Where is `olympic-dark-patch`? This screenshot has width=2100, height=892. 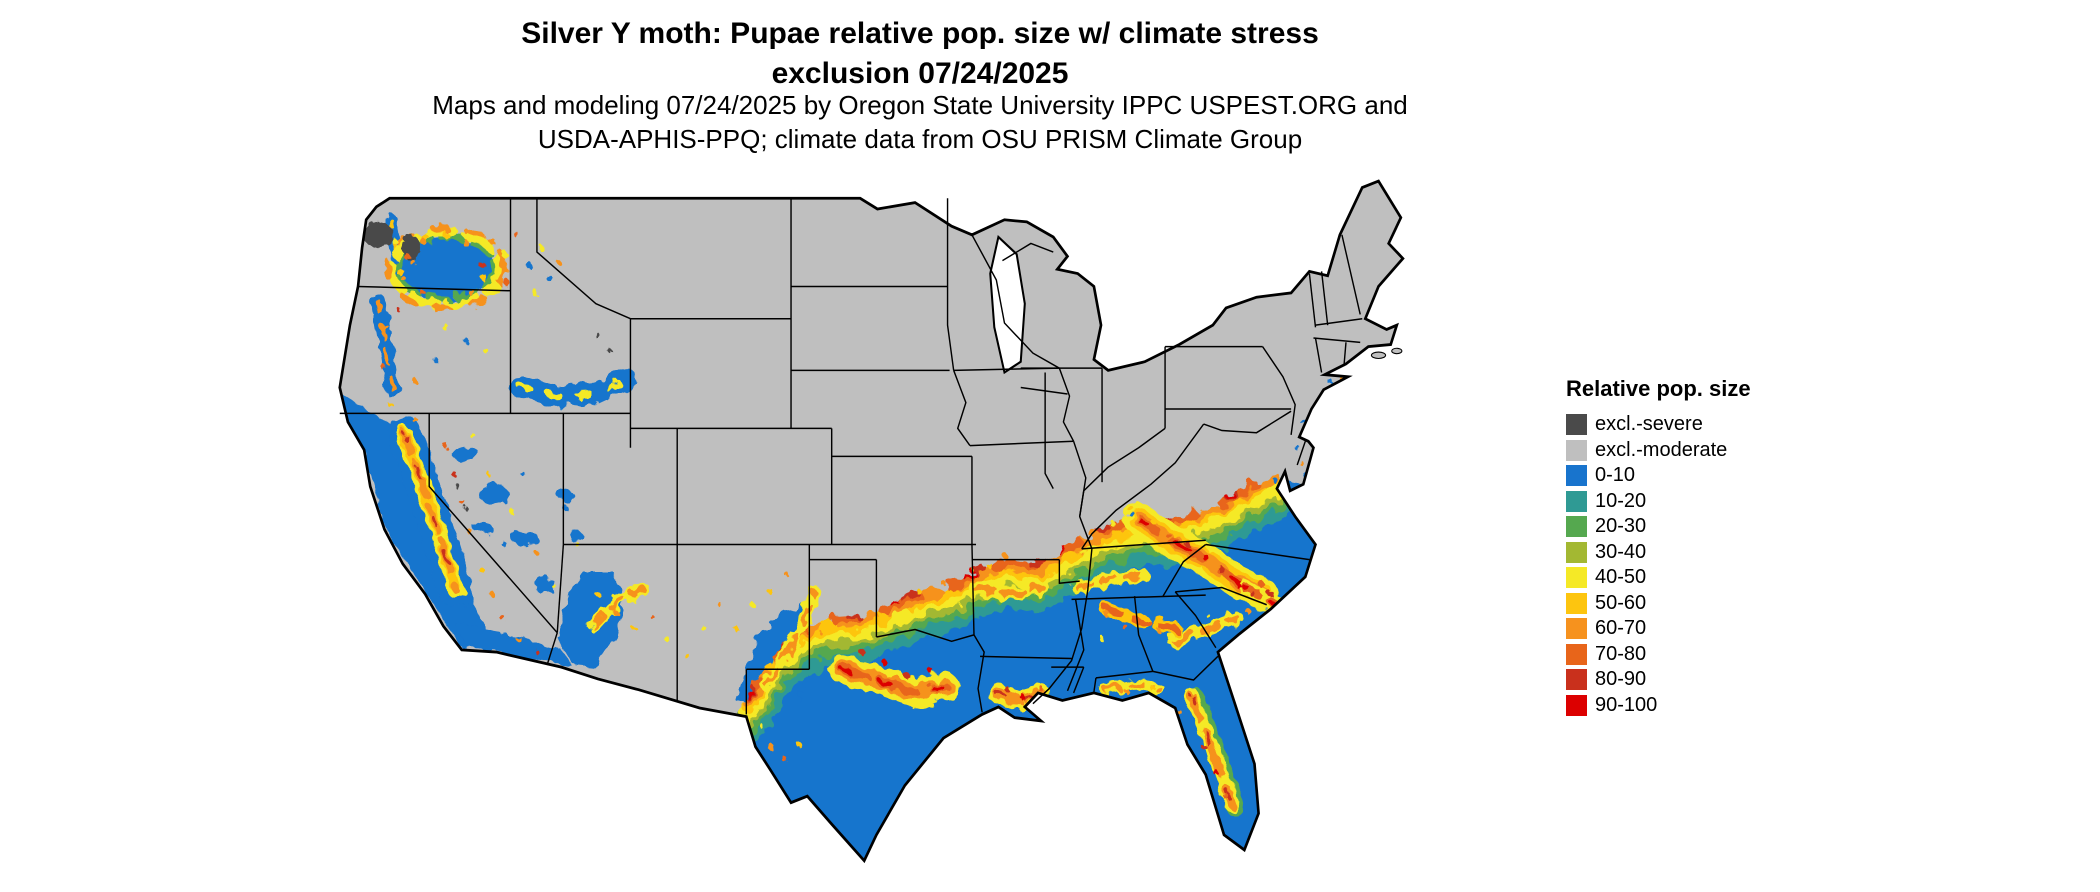
olympic-dark-patch is located at coordinates (378, 234).